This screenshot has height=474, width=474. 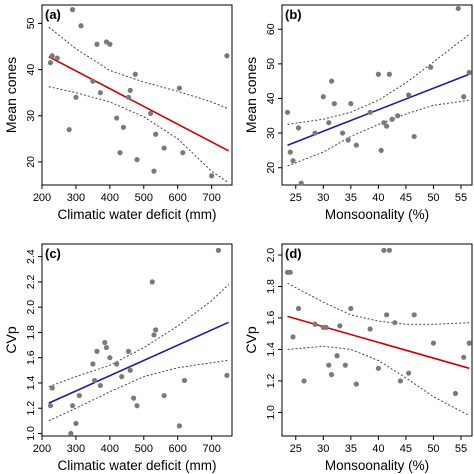 I want to click on y-tick-label: 2.2, so click(x=31, y=281).